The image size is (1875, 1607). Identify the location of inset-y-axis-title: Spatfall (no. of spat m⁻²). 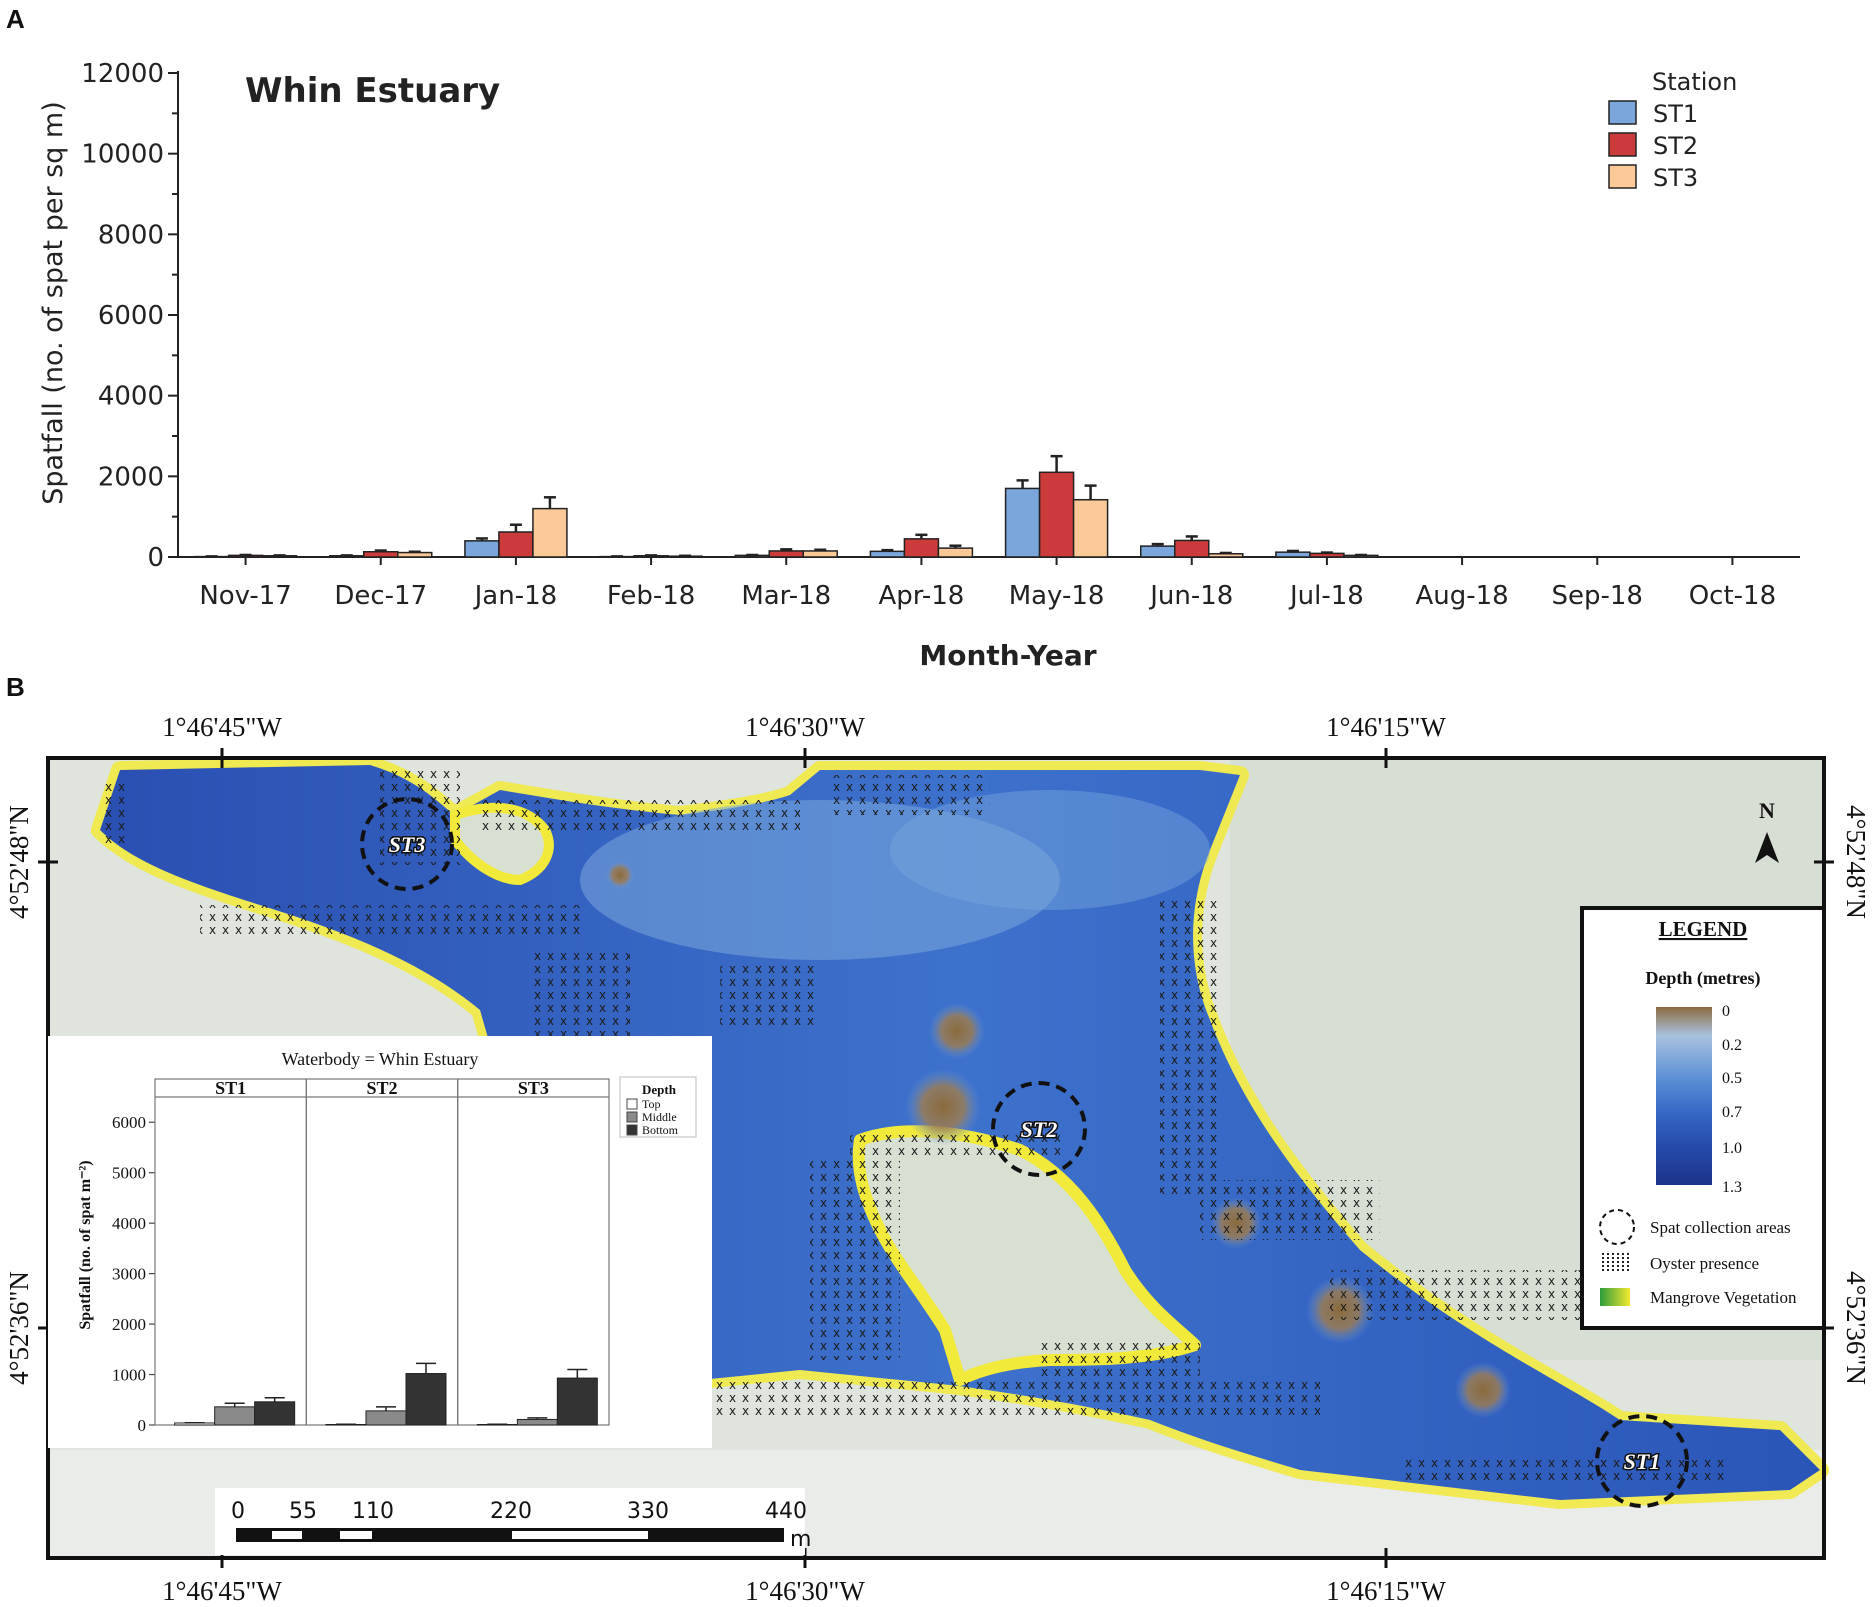
(85, 1244).